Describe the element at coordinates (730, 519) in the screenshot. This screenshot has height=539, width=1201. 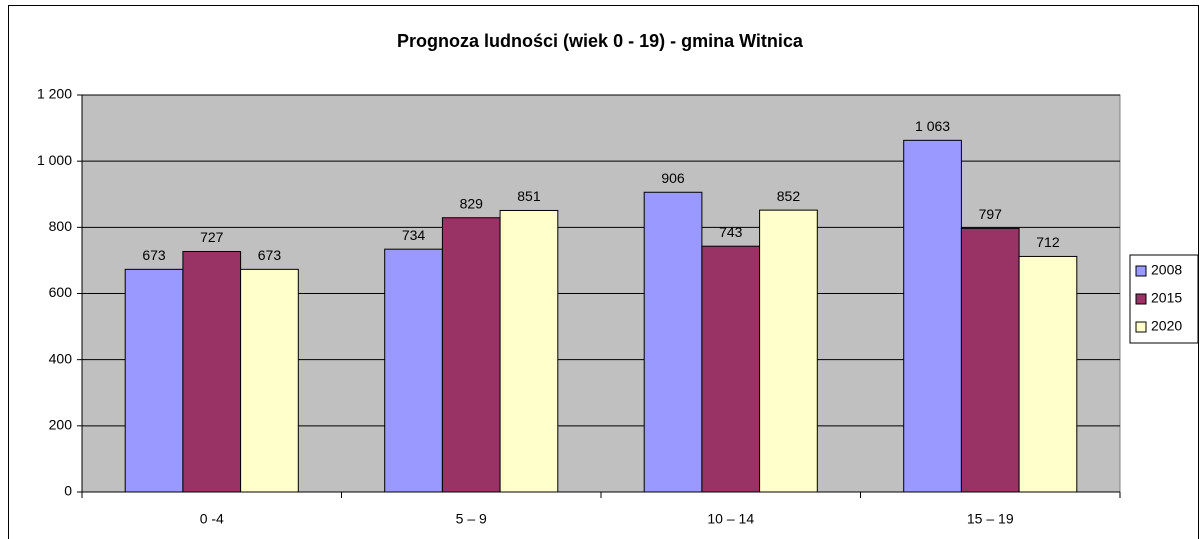
I see `x-tick-label: 10 – 14` at that location.